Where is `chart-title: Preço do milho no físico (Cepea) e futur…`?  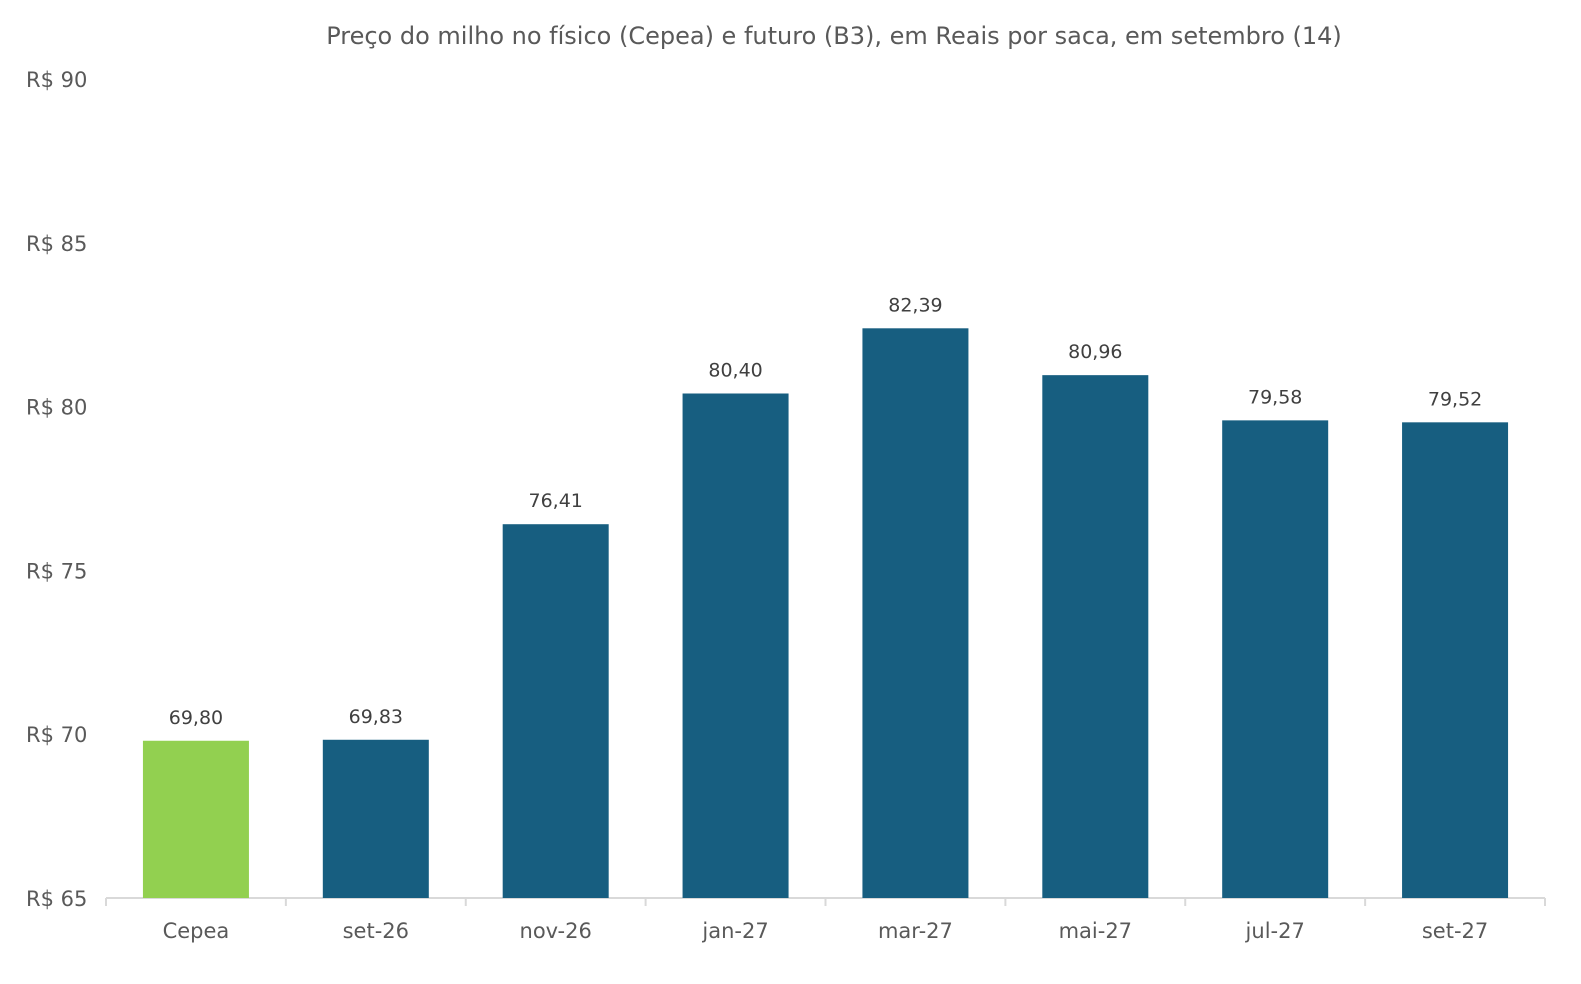
chart-title: Preço do milho no físico (Cepea) e futur… is located at coordinates (834, 36).